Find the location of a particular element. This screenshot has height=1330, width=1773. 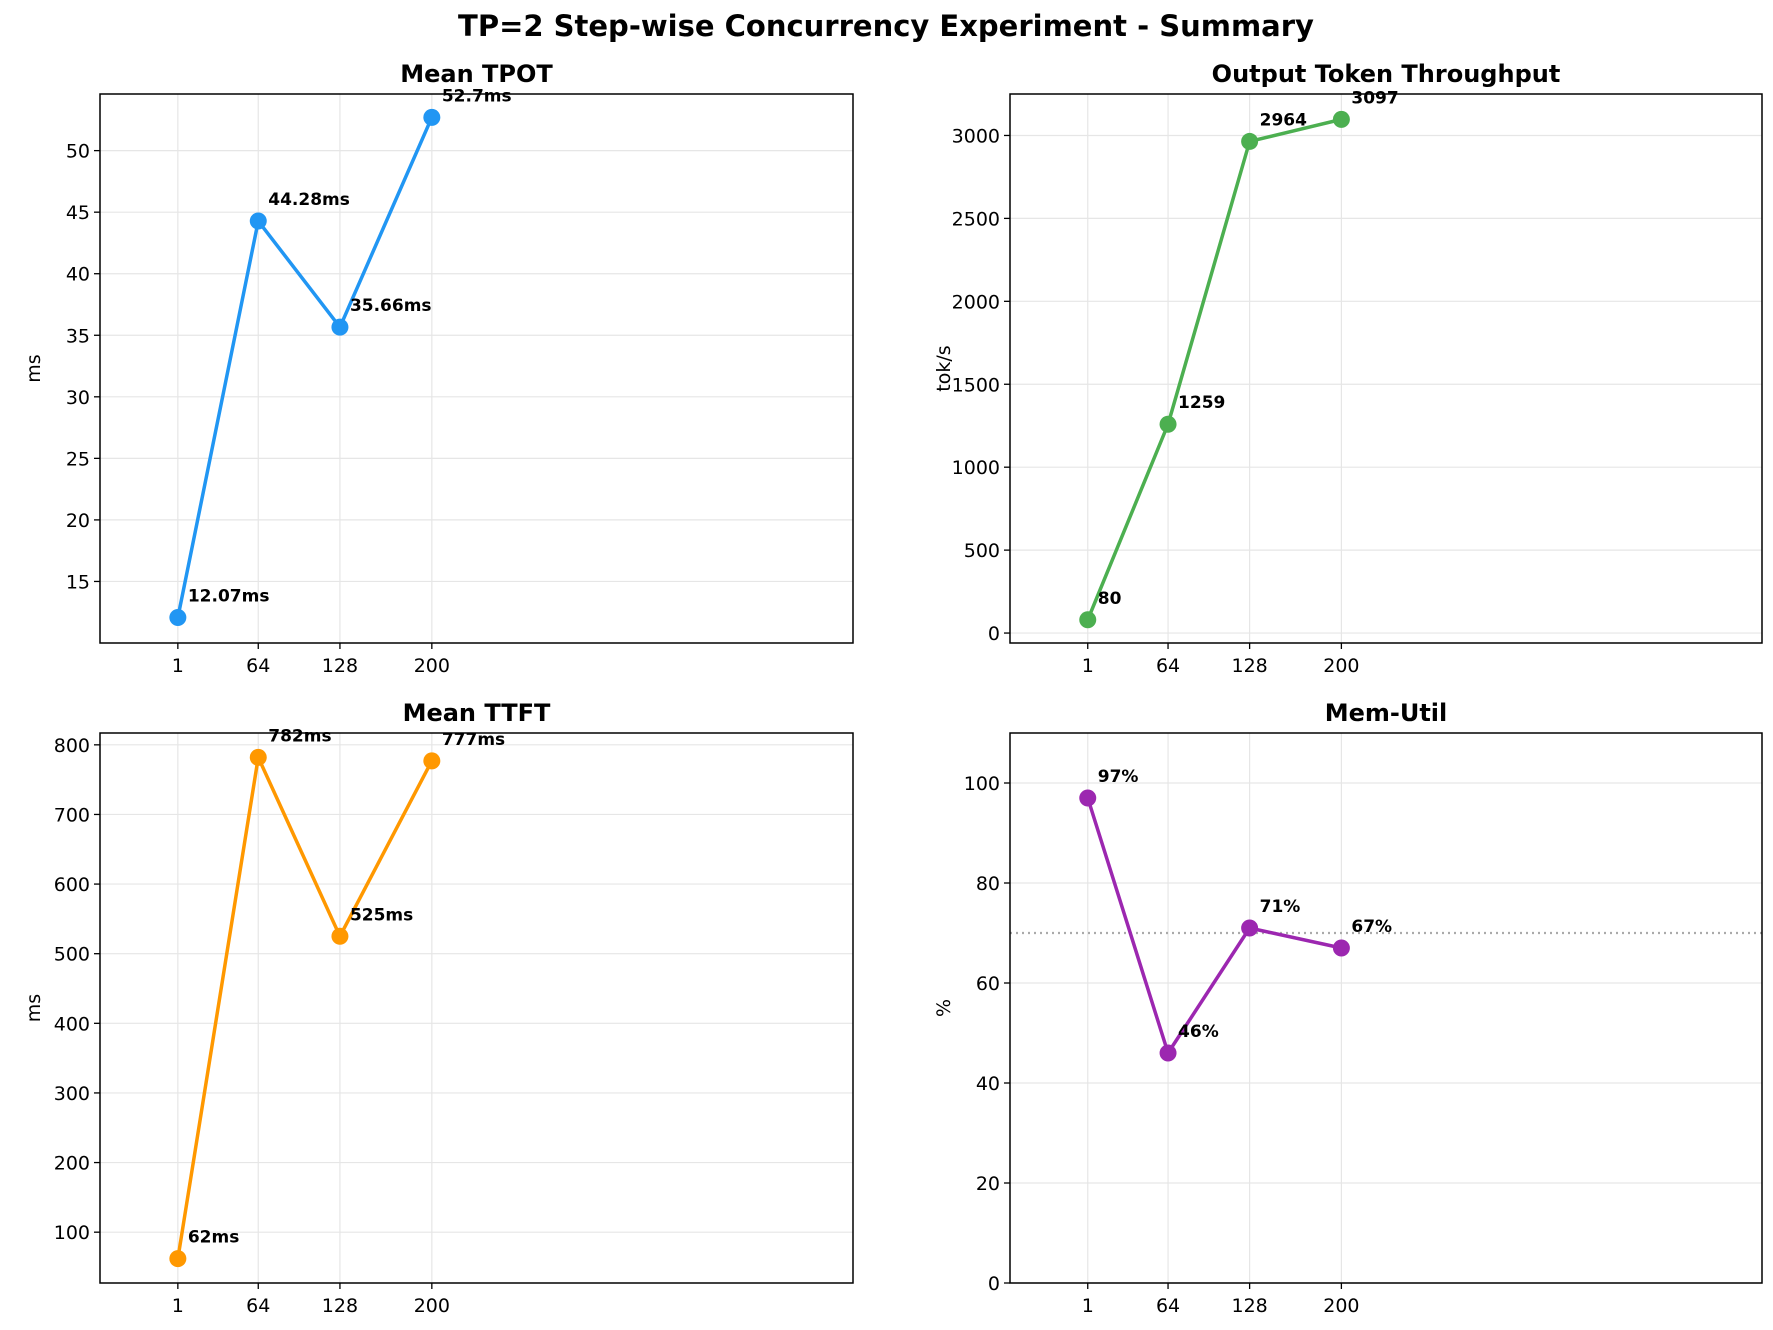

data-label: 62ms is located at coordinates (214, 1238).